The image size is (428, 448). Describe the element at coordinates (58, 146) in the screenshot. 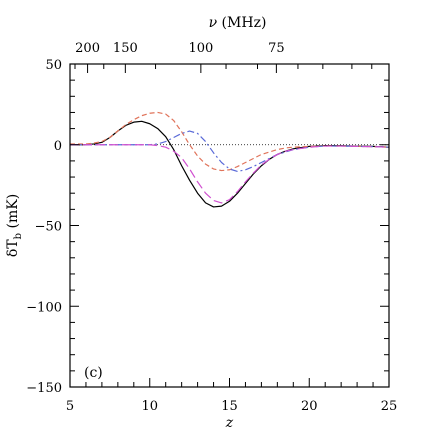

I see `y-tick-label: 0` at that location.